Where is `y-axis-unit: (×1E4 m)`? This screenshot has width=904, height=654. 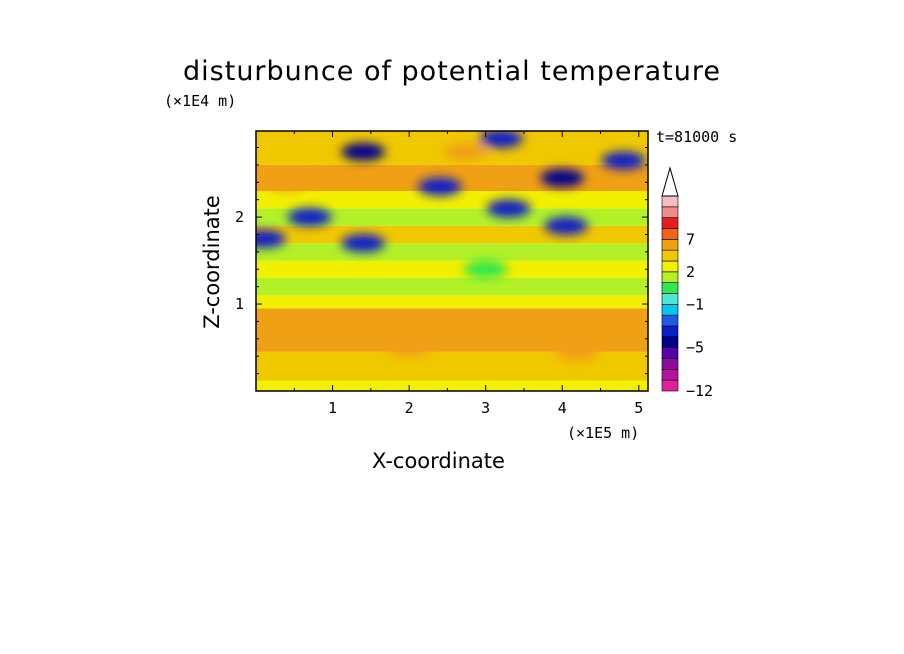 y-axis-unit: (×1E4 m) is located at coordinates (200, 101).